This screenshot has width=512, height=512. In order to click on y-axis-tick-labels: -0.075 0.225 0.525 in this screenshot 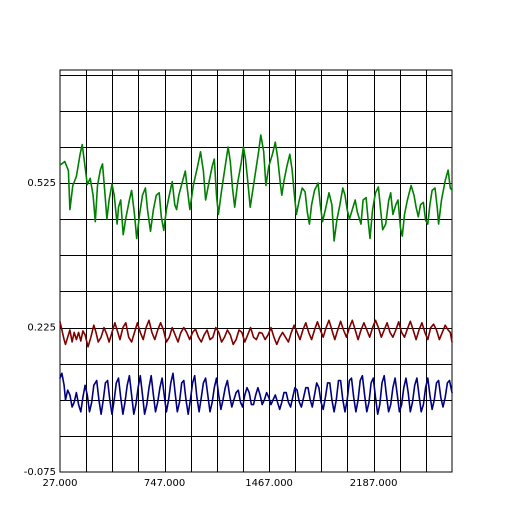, I will do `click(40, 328)`.